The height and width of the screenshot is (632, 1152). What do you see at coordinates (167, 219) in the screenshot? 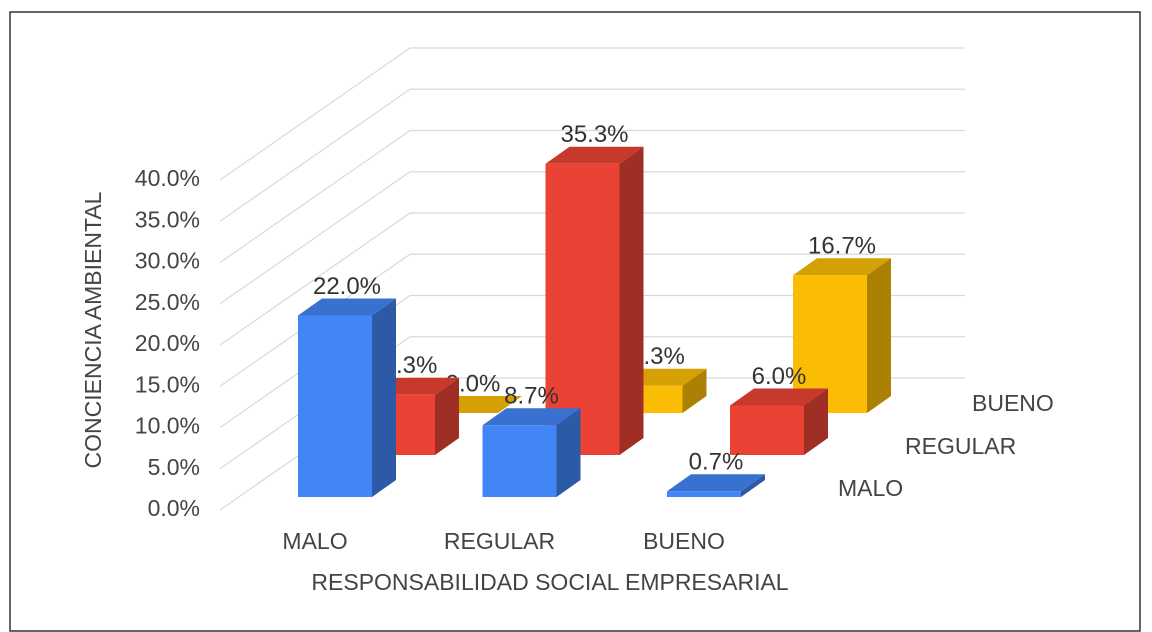
I see `y-tick-label: 35.0%` at bounding box center [167, 219].